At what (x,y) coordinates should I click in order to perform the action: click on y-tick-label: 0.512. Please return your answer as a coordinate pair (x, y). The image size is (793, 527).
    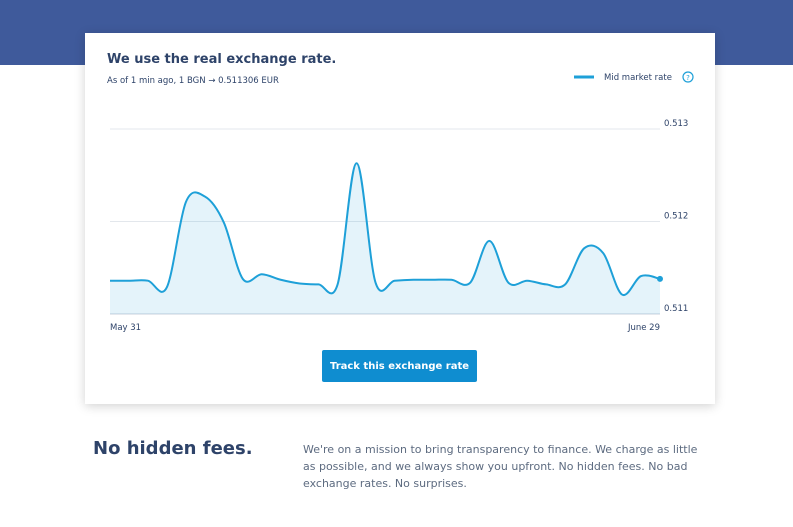
    Looking at the image, I should click on (676, 217).